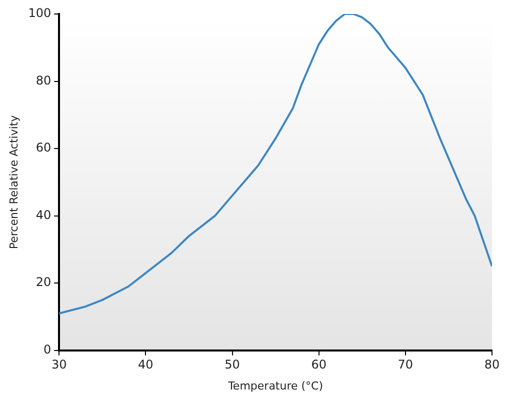 This screenshot has width=506, height=401. I want to click on y-axis-title: Percent Relative Activity, so click(13, 182).